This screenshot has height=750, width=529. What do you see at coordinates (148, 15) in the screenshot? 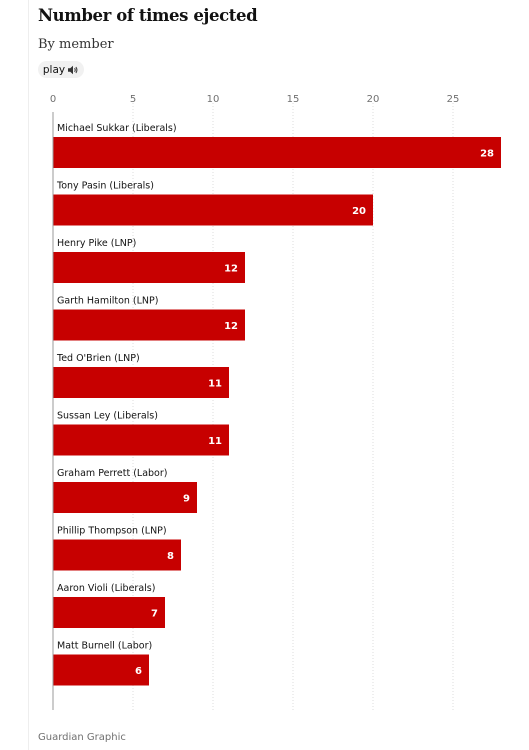
I see `chart-title: Number of times ejected` at bounding box center [148, 15].